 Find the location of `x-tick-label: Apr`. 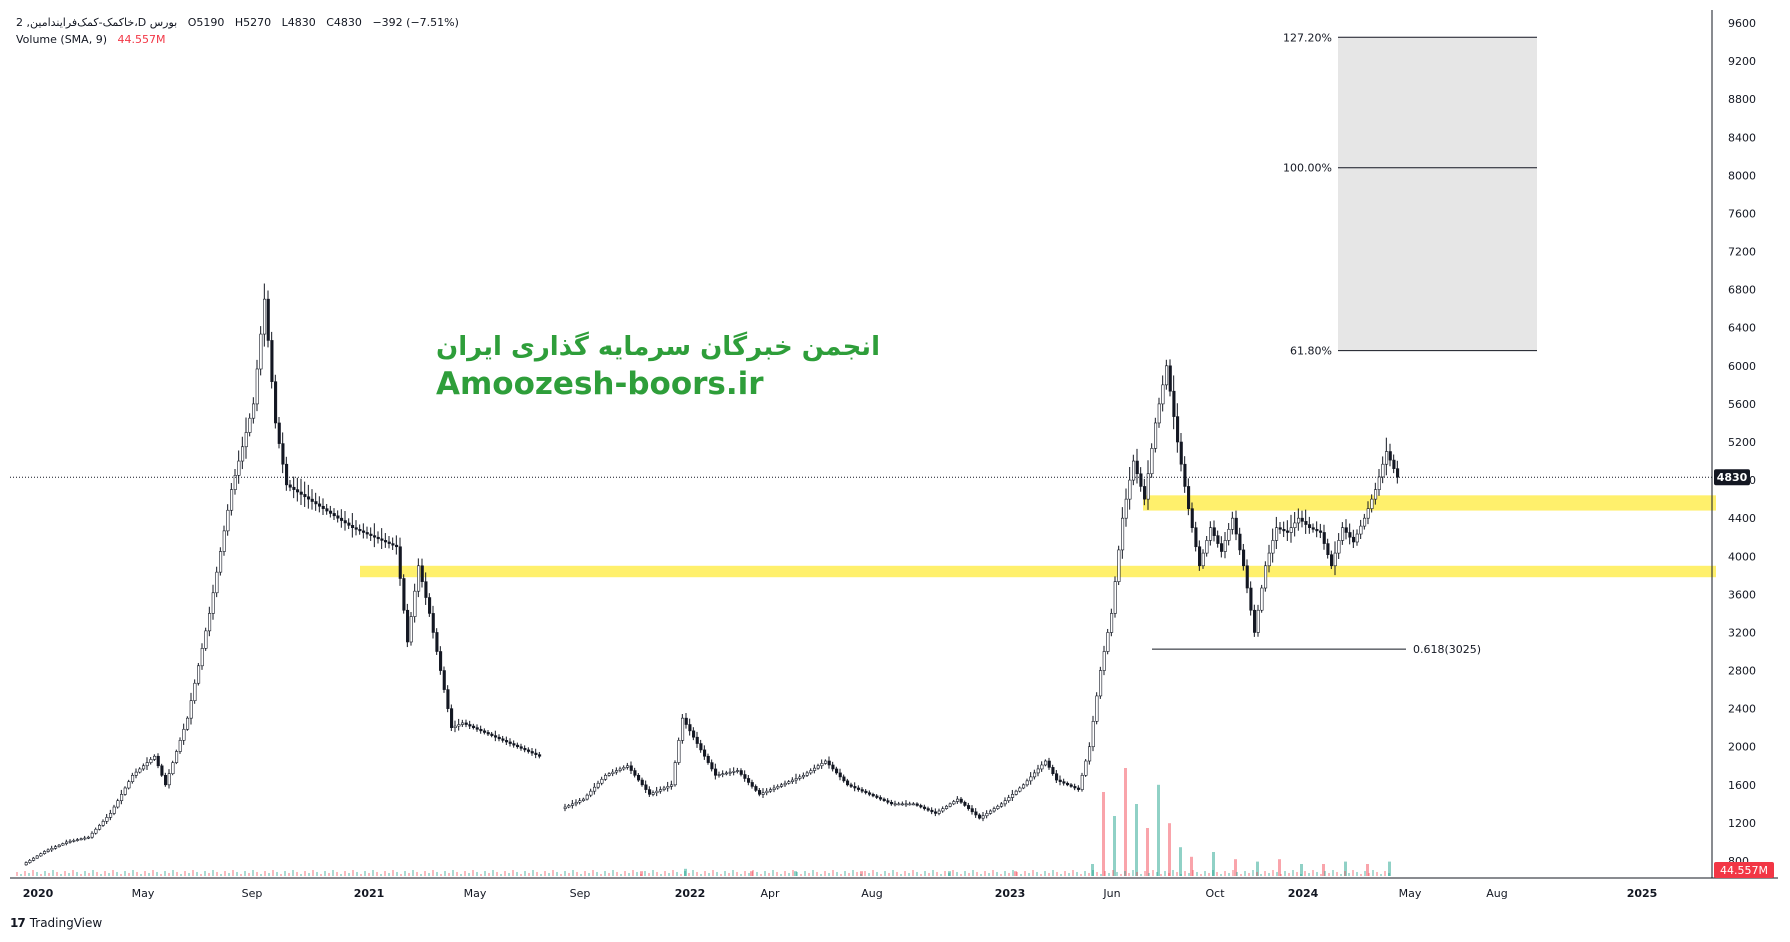

x-tick-label: Apr is located at coordinates (770, 893).